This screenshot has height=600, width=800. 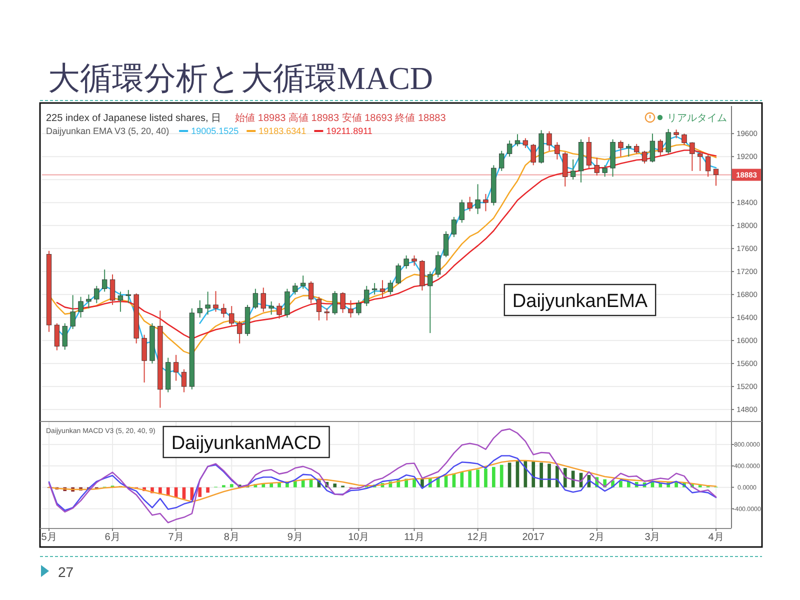 What do you see at coordinates (49, 537) in the screenshot?
I see `x-tick-label: 5月` at bounding box center [49, 537].